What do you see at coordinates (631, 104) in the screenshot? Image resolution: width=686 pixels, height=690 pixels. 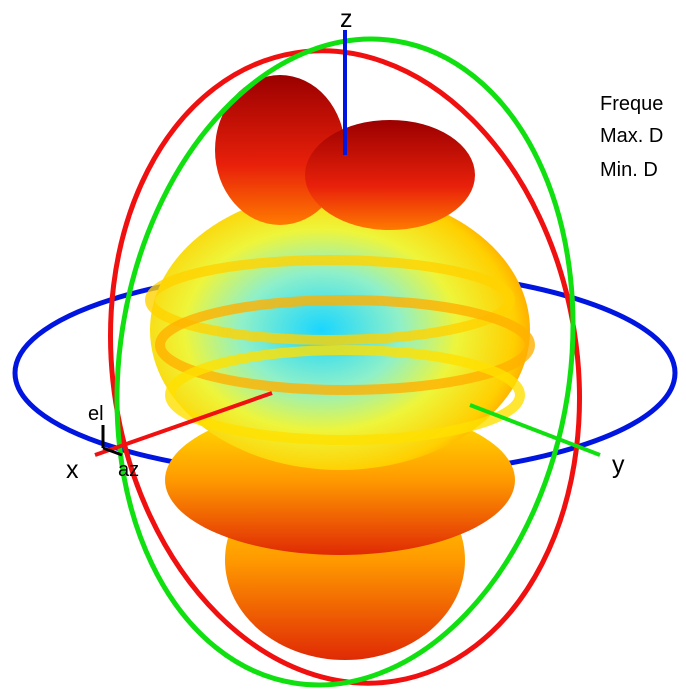 I see `info-line: Freque` at bounding box center [631, 104].